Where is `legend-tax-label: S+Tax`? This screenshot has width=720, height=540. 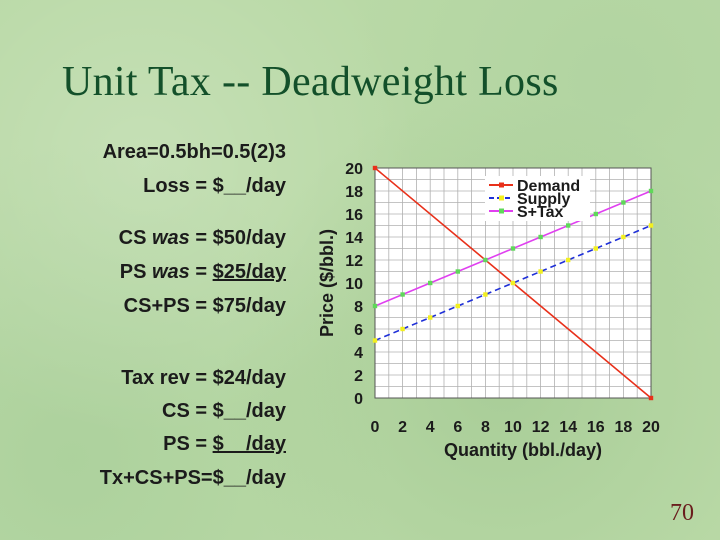
legend-tax-label: S+Tax is located at coordinates (540, 212).